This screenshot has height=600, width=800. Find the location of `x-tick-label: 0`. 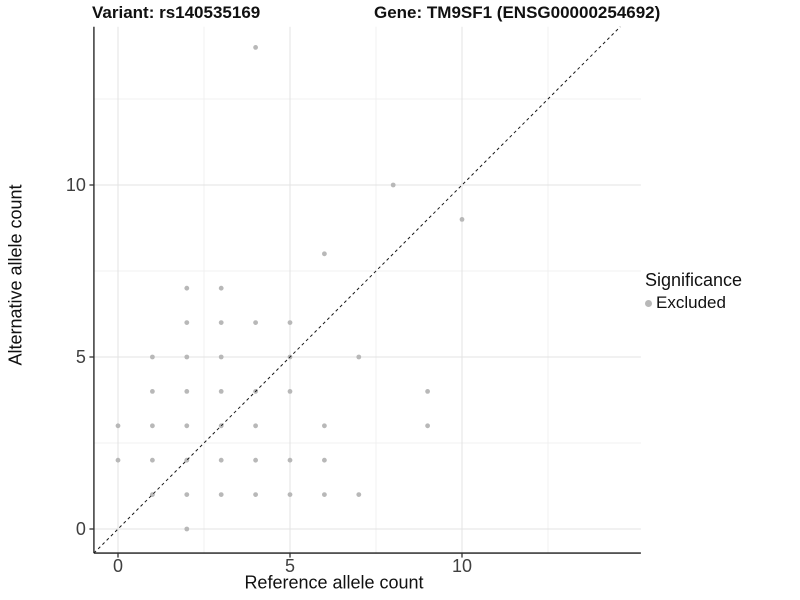

x-tick-label: 0 is located at coordinates (118, 566).